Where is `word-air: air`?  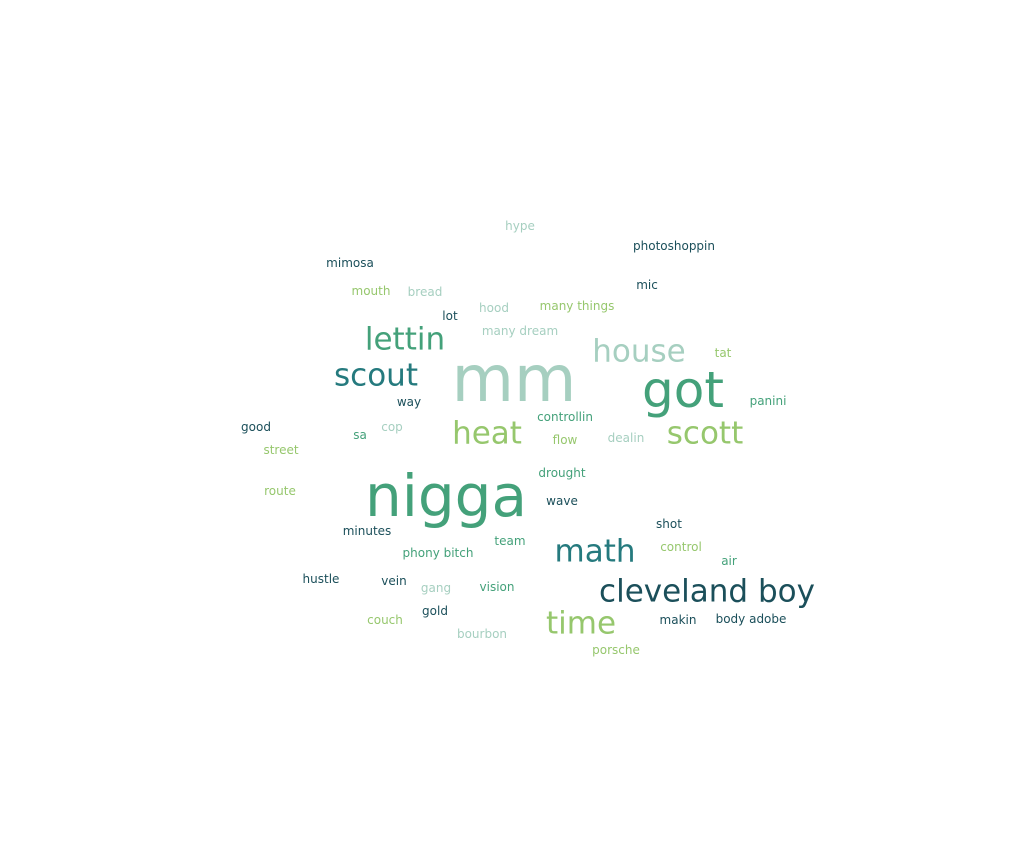 word-air: air is located at coordinates (729, 561).